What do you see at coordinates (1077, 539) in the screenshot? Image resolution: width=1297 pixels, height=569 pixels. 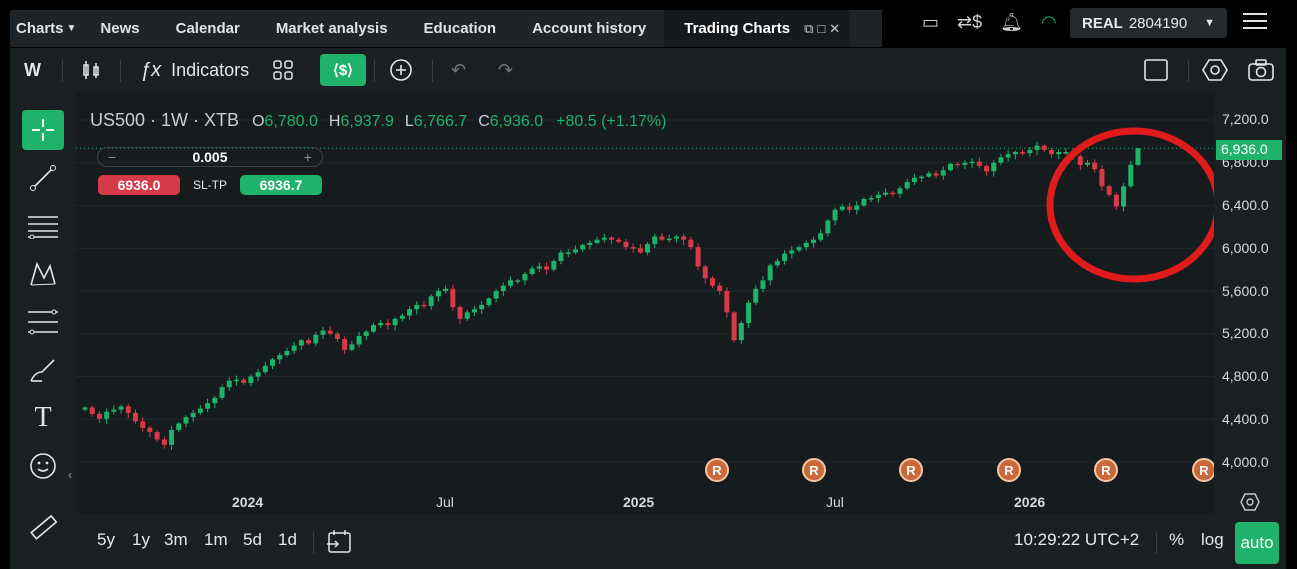 I see `clock-timezone: 10:29:22 UTC+2` at bounding box center [1077, 539].